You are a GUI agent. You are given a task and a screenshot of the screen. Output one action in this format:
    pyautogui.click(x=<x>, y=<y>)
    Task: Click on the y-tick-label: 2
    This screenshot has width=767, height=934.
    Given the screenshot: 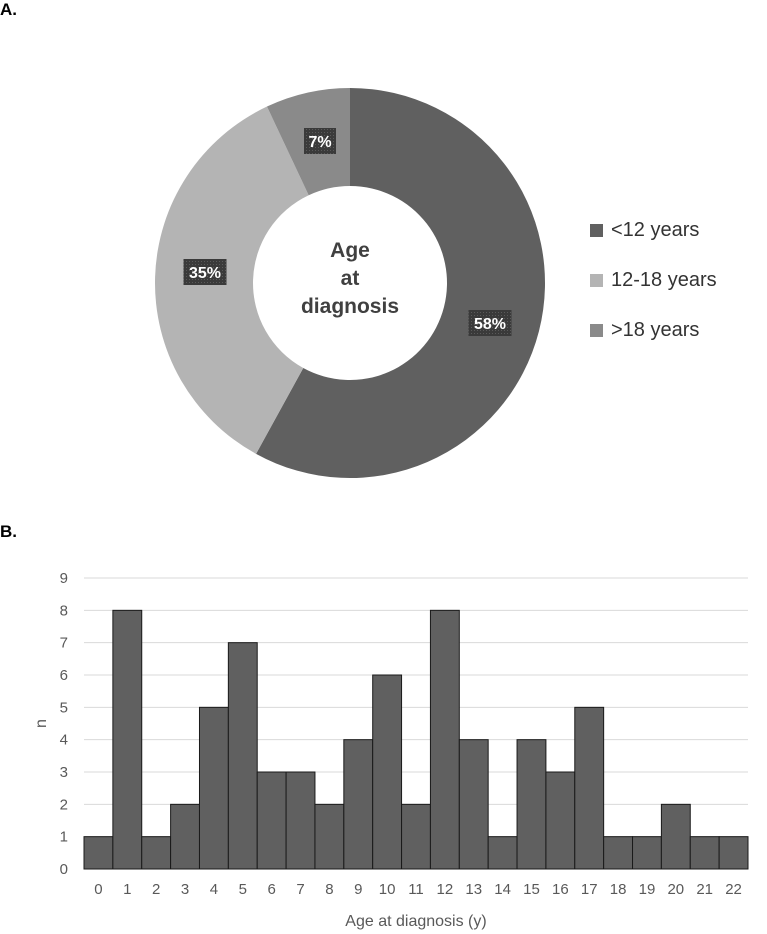 What is the action you would take?
    pyautogui.click(x=64, y=804)
    